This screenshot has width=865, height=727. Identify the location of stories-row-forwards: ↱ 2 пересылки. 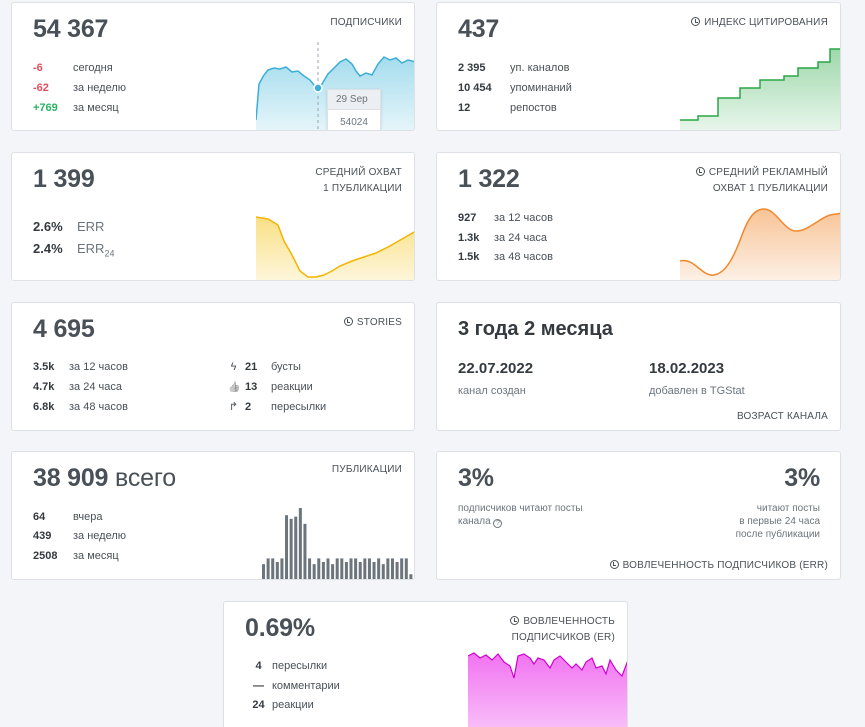
(277, 407).